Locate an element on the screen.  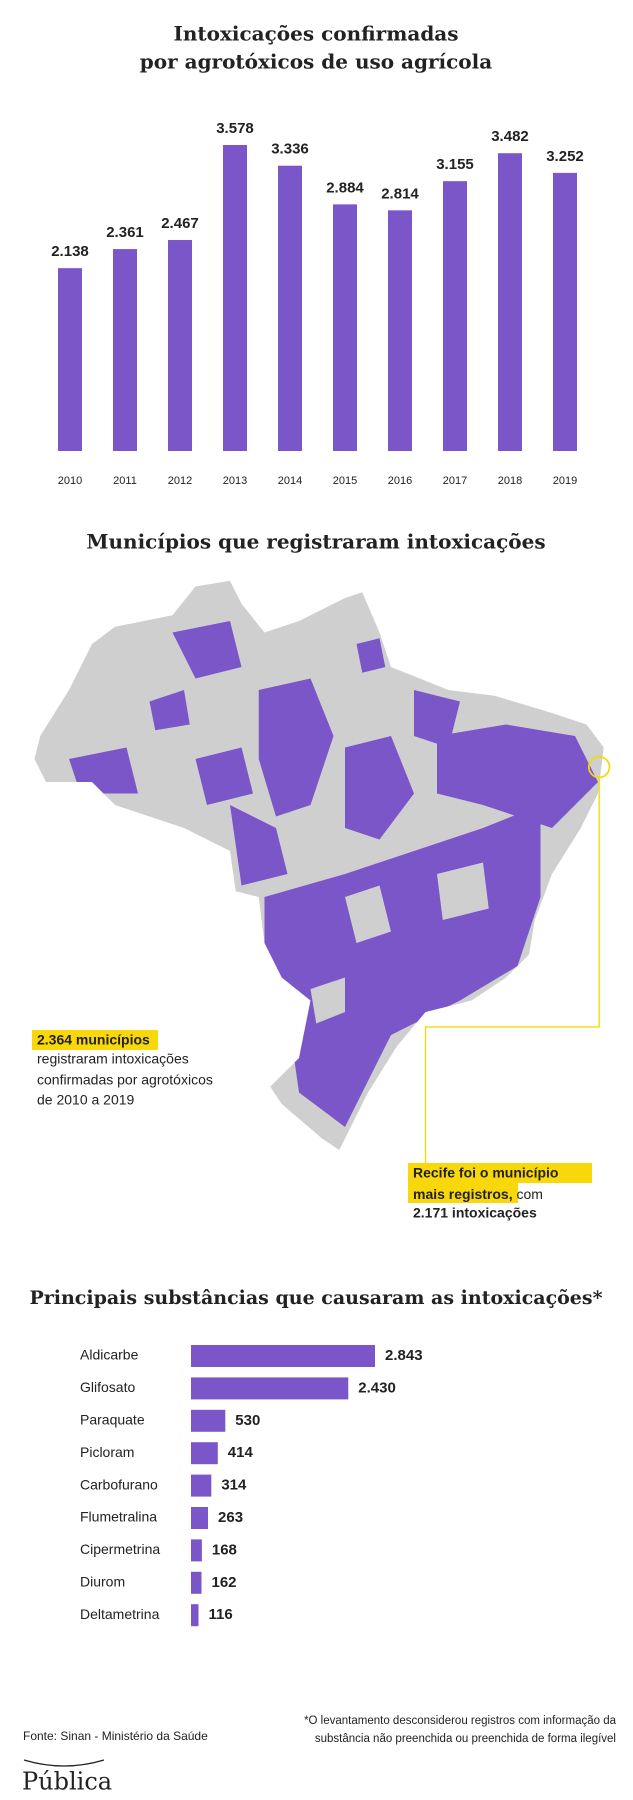
x-tick-label: 2014 is located at coordinates (290, 481).